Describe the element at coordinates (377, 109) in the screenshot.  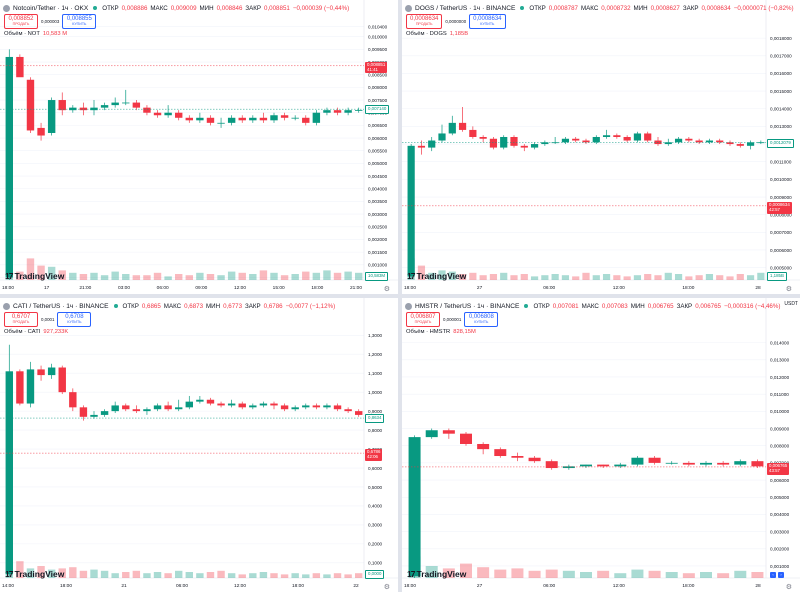
I see `price-tag: 0,007140` at that location.